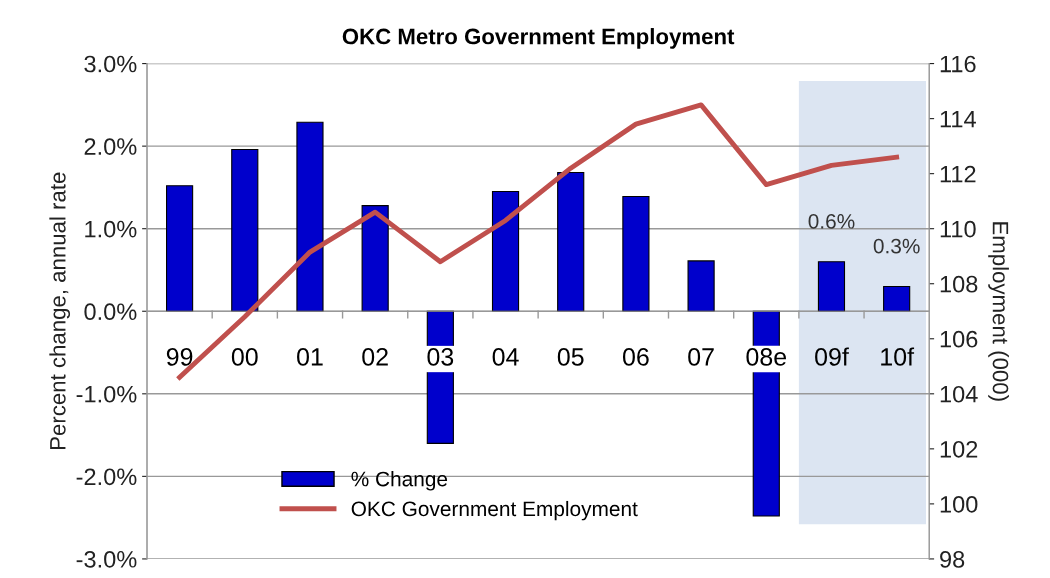 The width and height of the screenshot is (1050, 578). I want to click on y2-tick-label: 100, so click(959, 504).